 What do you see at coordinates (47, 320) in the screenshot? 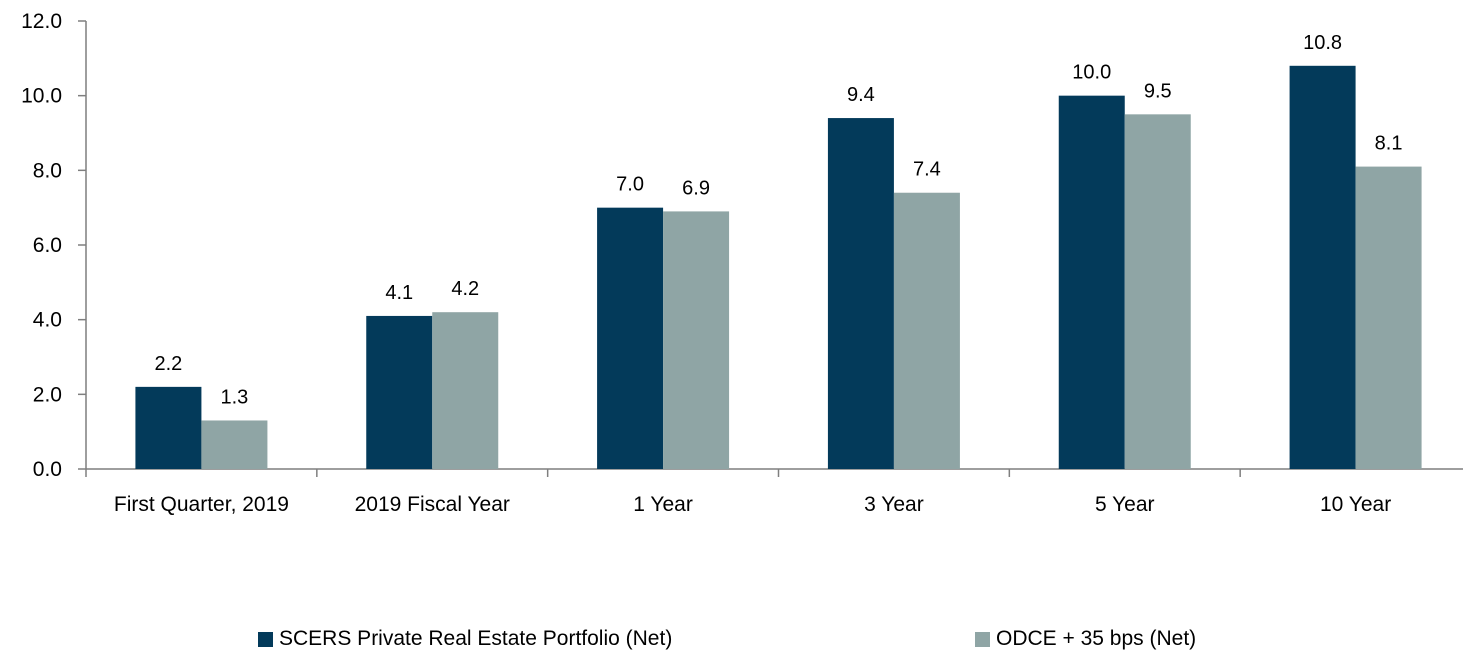
I see `y-tick-label: 4.0` at bounding box center [47, 320].